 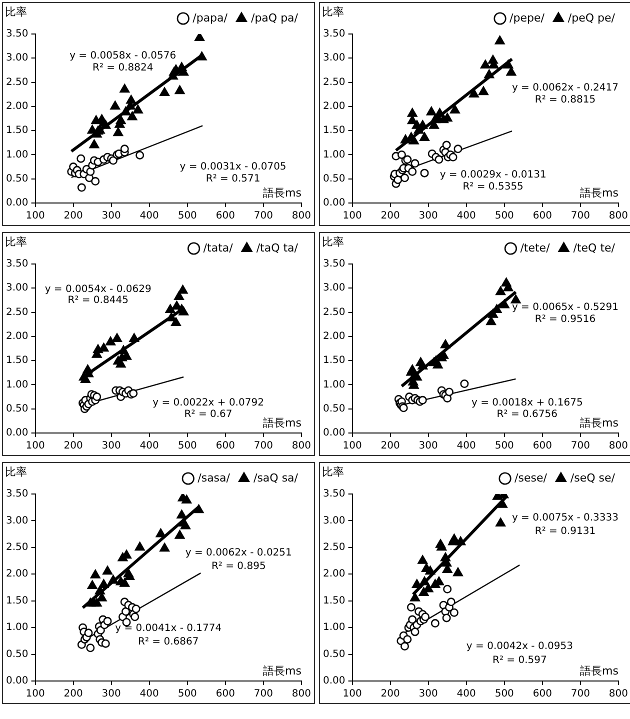 What do you see at coordinates (208, 414) in the screenshot?
I see `annotation: R² = 0.67` at bounding box center [208, 414].